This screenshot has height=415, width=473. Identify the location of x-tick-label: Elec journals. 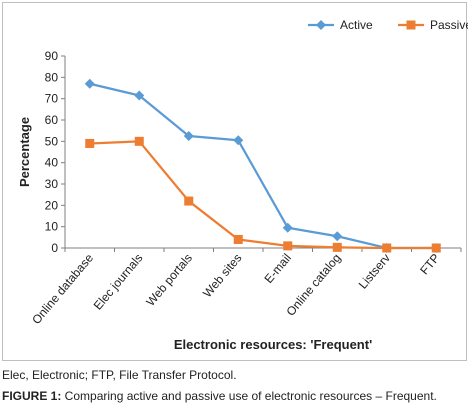
(118, 282).